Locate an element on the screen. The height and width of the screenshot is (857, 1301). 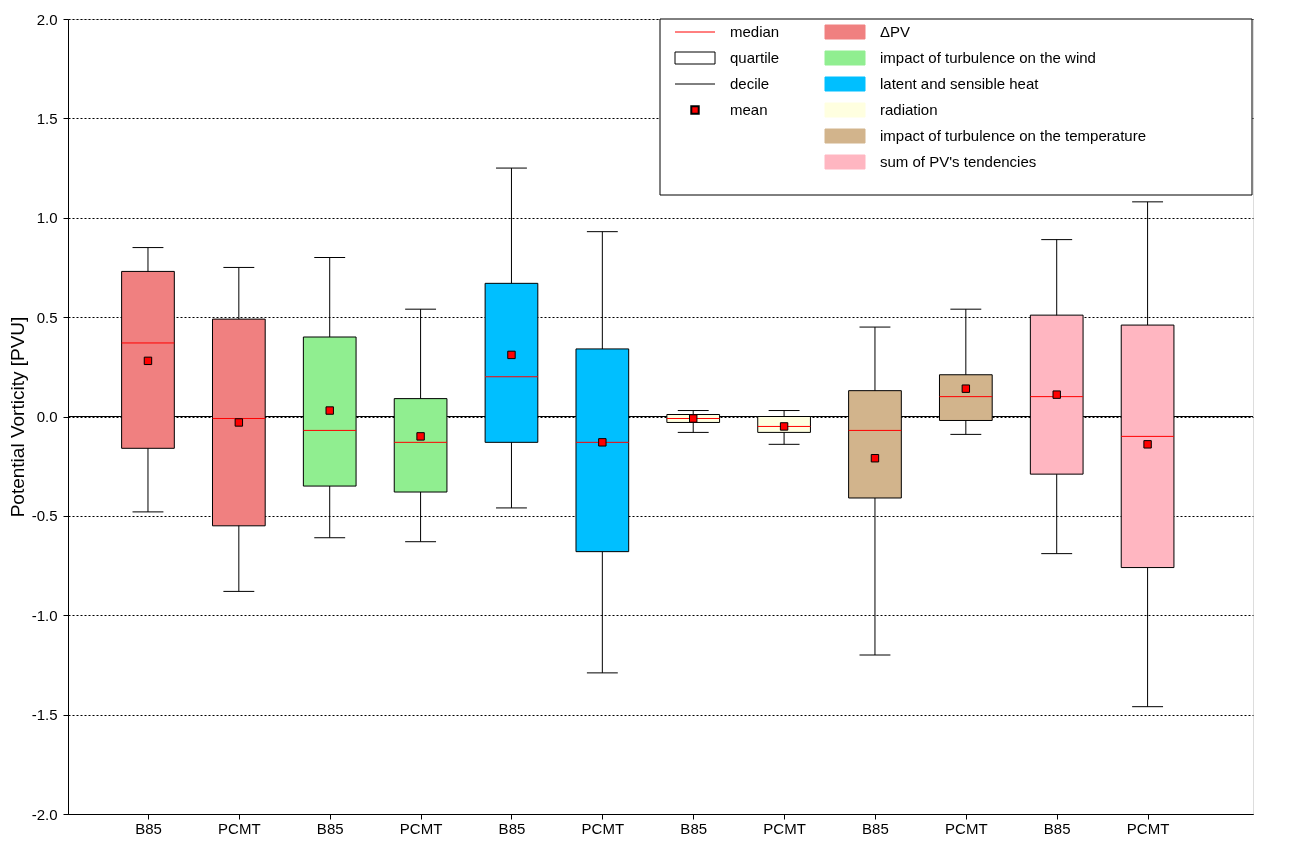
y-tick-label: 0.0 is located at coordinates (47, 416).